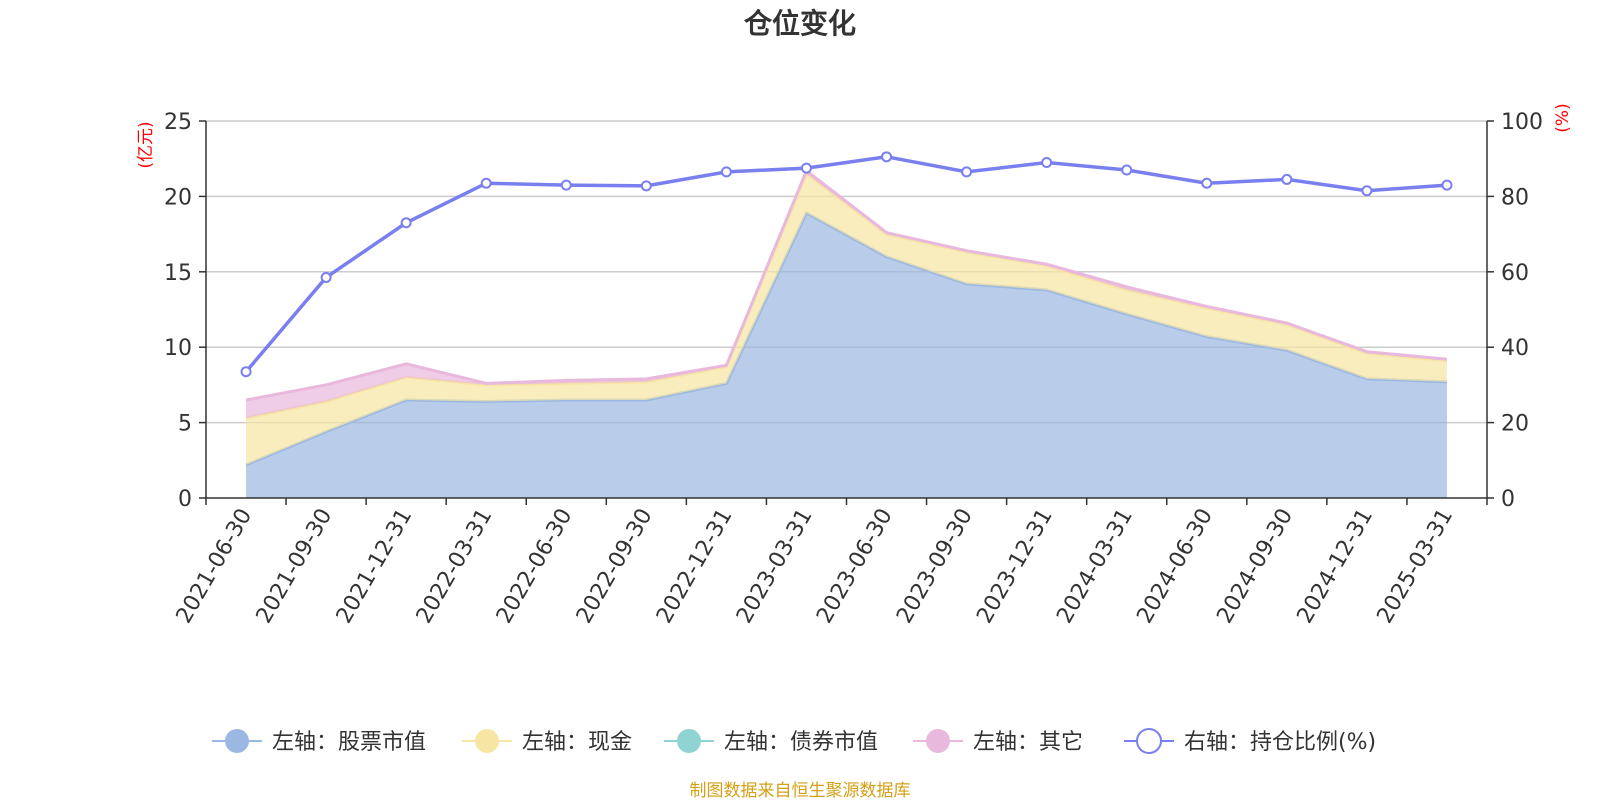 The image size is (1600, 801). What do you see at coordinates (1522, 122) in the screenshot?
I see `right-axis-tick-label: 100` at bounding box center [1522, 122].